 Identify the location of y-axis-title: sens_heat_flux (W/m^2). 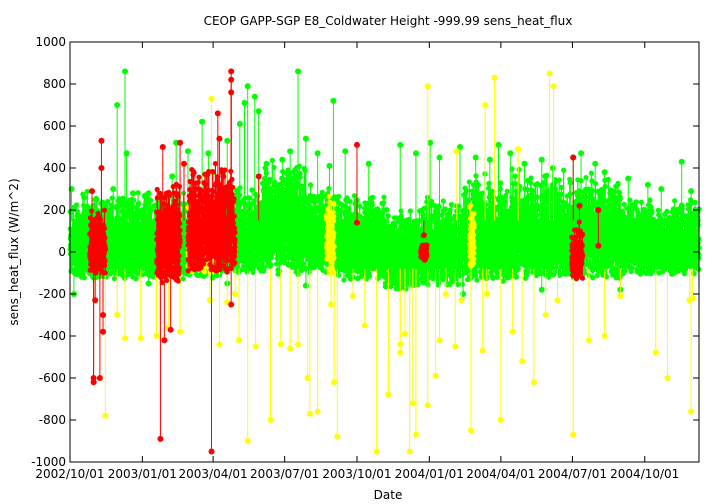
(14, 251).